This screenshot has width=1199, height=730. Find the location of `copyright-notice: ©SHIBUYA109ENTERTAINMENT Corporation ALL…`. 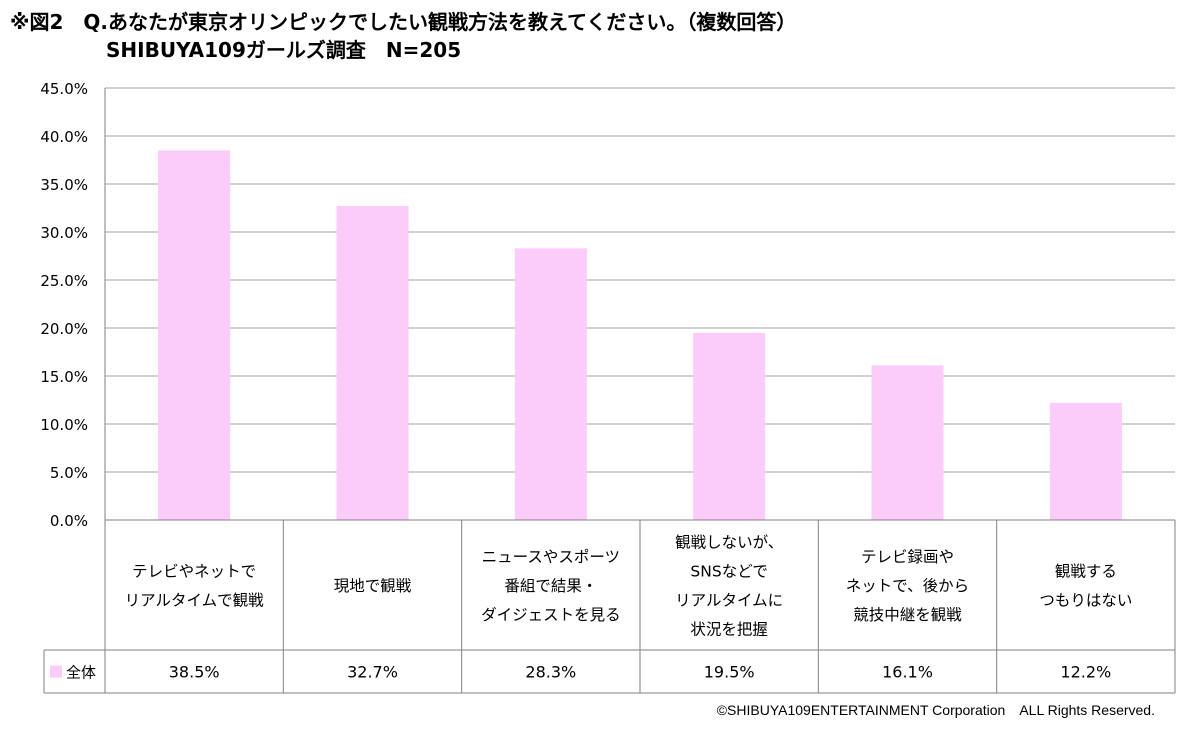

copyright-notice: ©SHIBUYA109ENTERTAINMENT Corporation ALL… is located at coordinates (935, 710).